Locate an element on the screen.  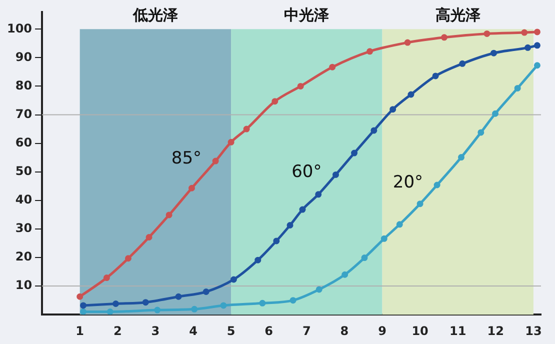
y-tick-label: 10 is located at coordinates (23, 285).